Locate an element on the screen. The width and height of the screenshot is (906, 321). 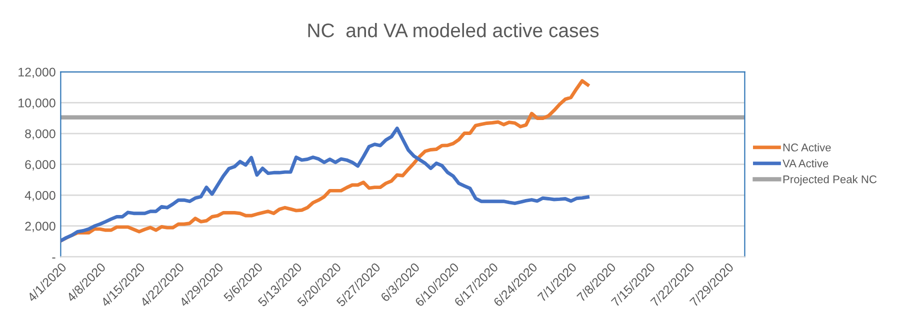
y-tick-label: 12,000 is located at coordinates (37, 73).